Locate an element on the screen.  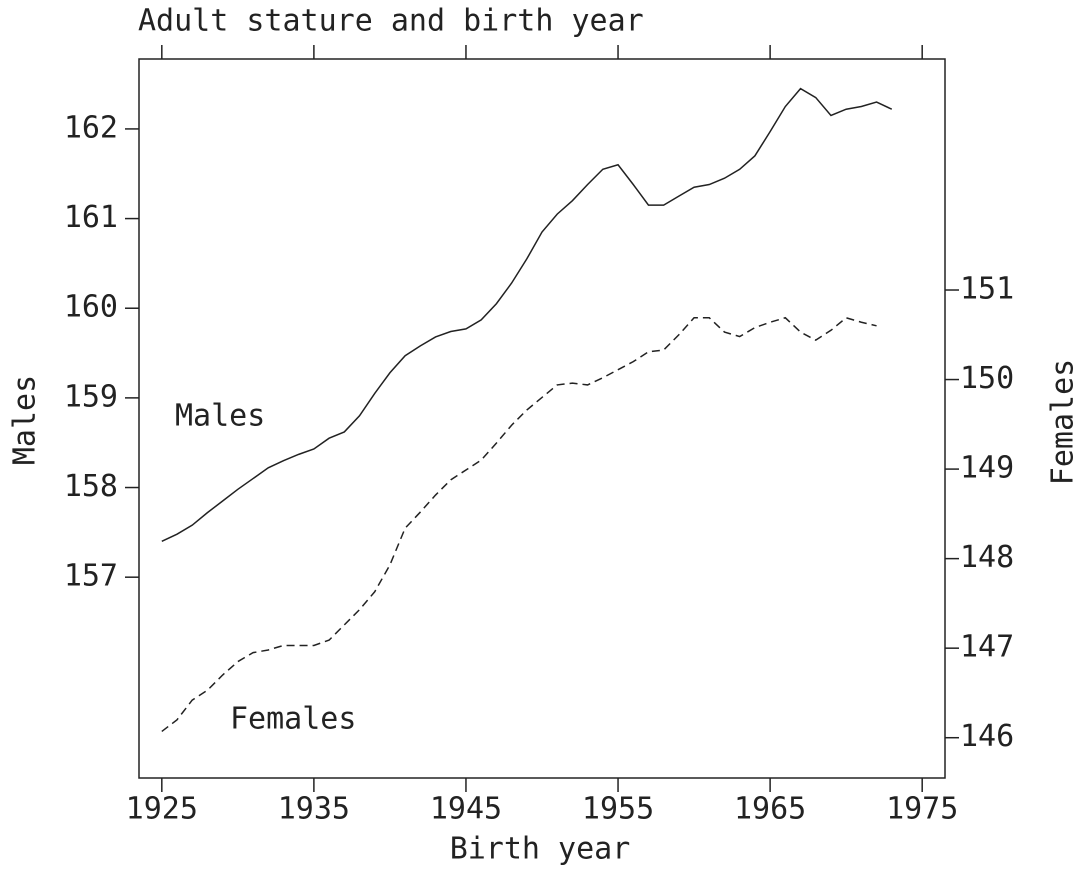
chart-title: Adult stature and birth year is located at coordinates (391, 21).